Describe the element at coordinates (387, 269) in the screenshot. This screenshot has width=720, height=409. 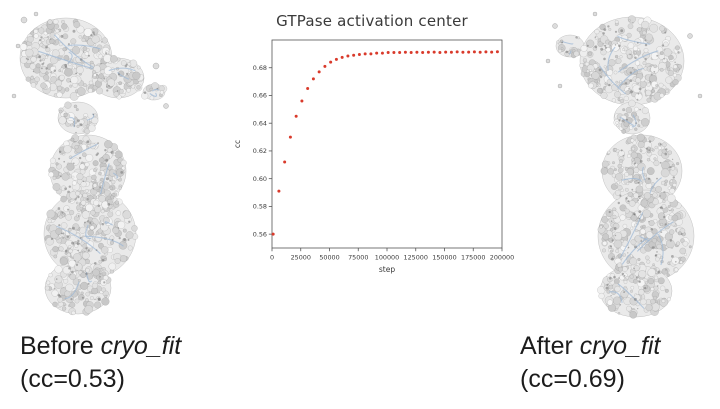
I see `x-axis-label: step` at that location.